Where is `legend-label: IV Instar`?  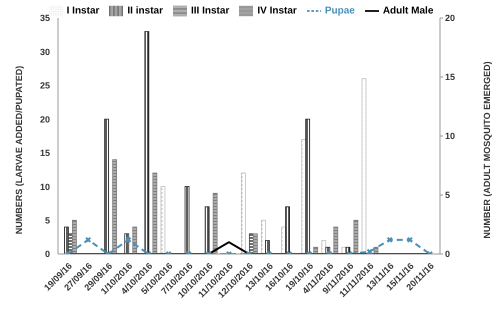
legend-label: IV Instar is located at coordinates (277, 11).